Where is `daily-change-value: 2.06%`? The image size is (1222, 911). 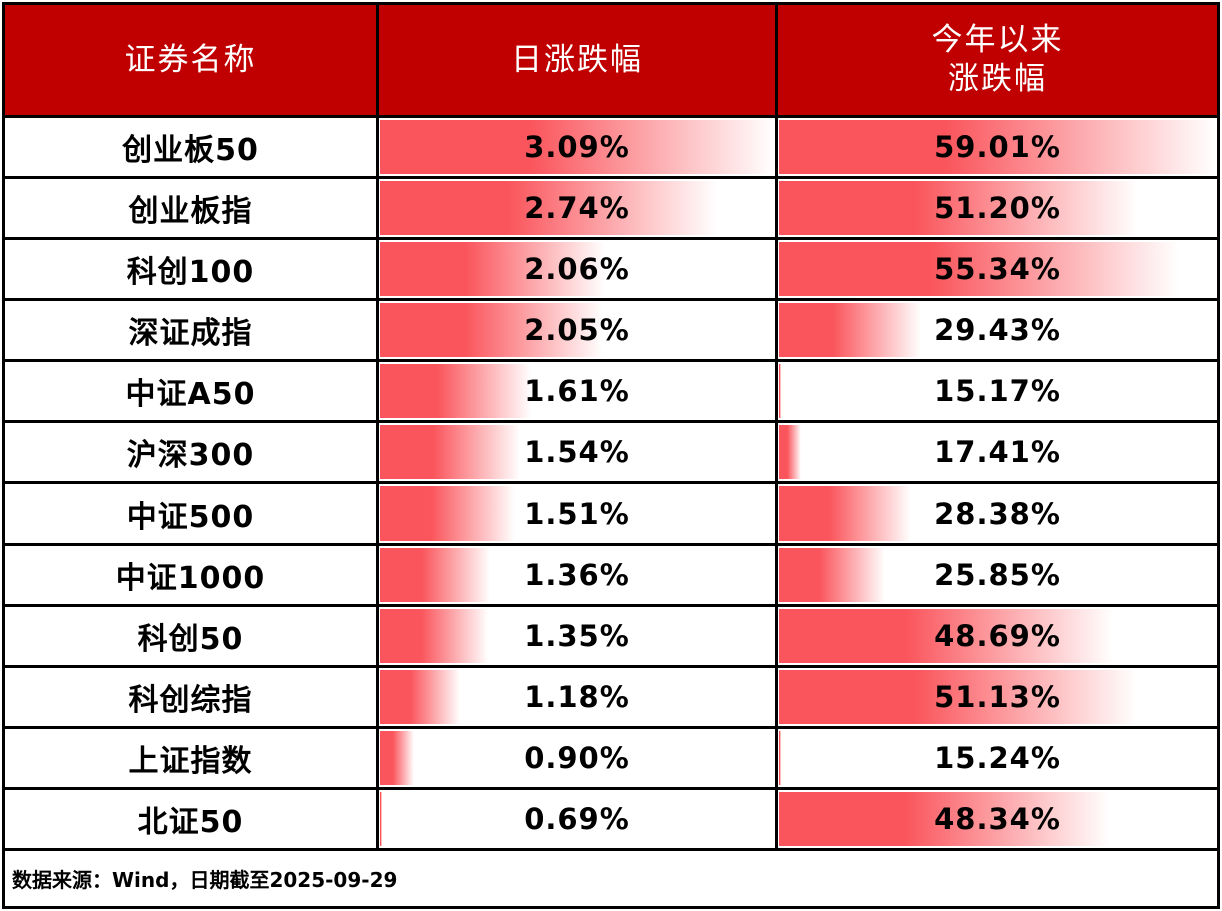 daily-change-value: 2.06% is located at coordinates (577, 269).